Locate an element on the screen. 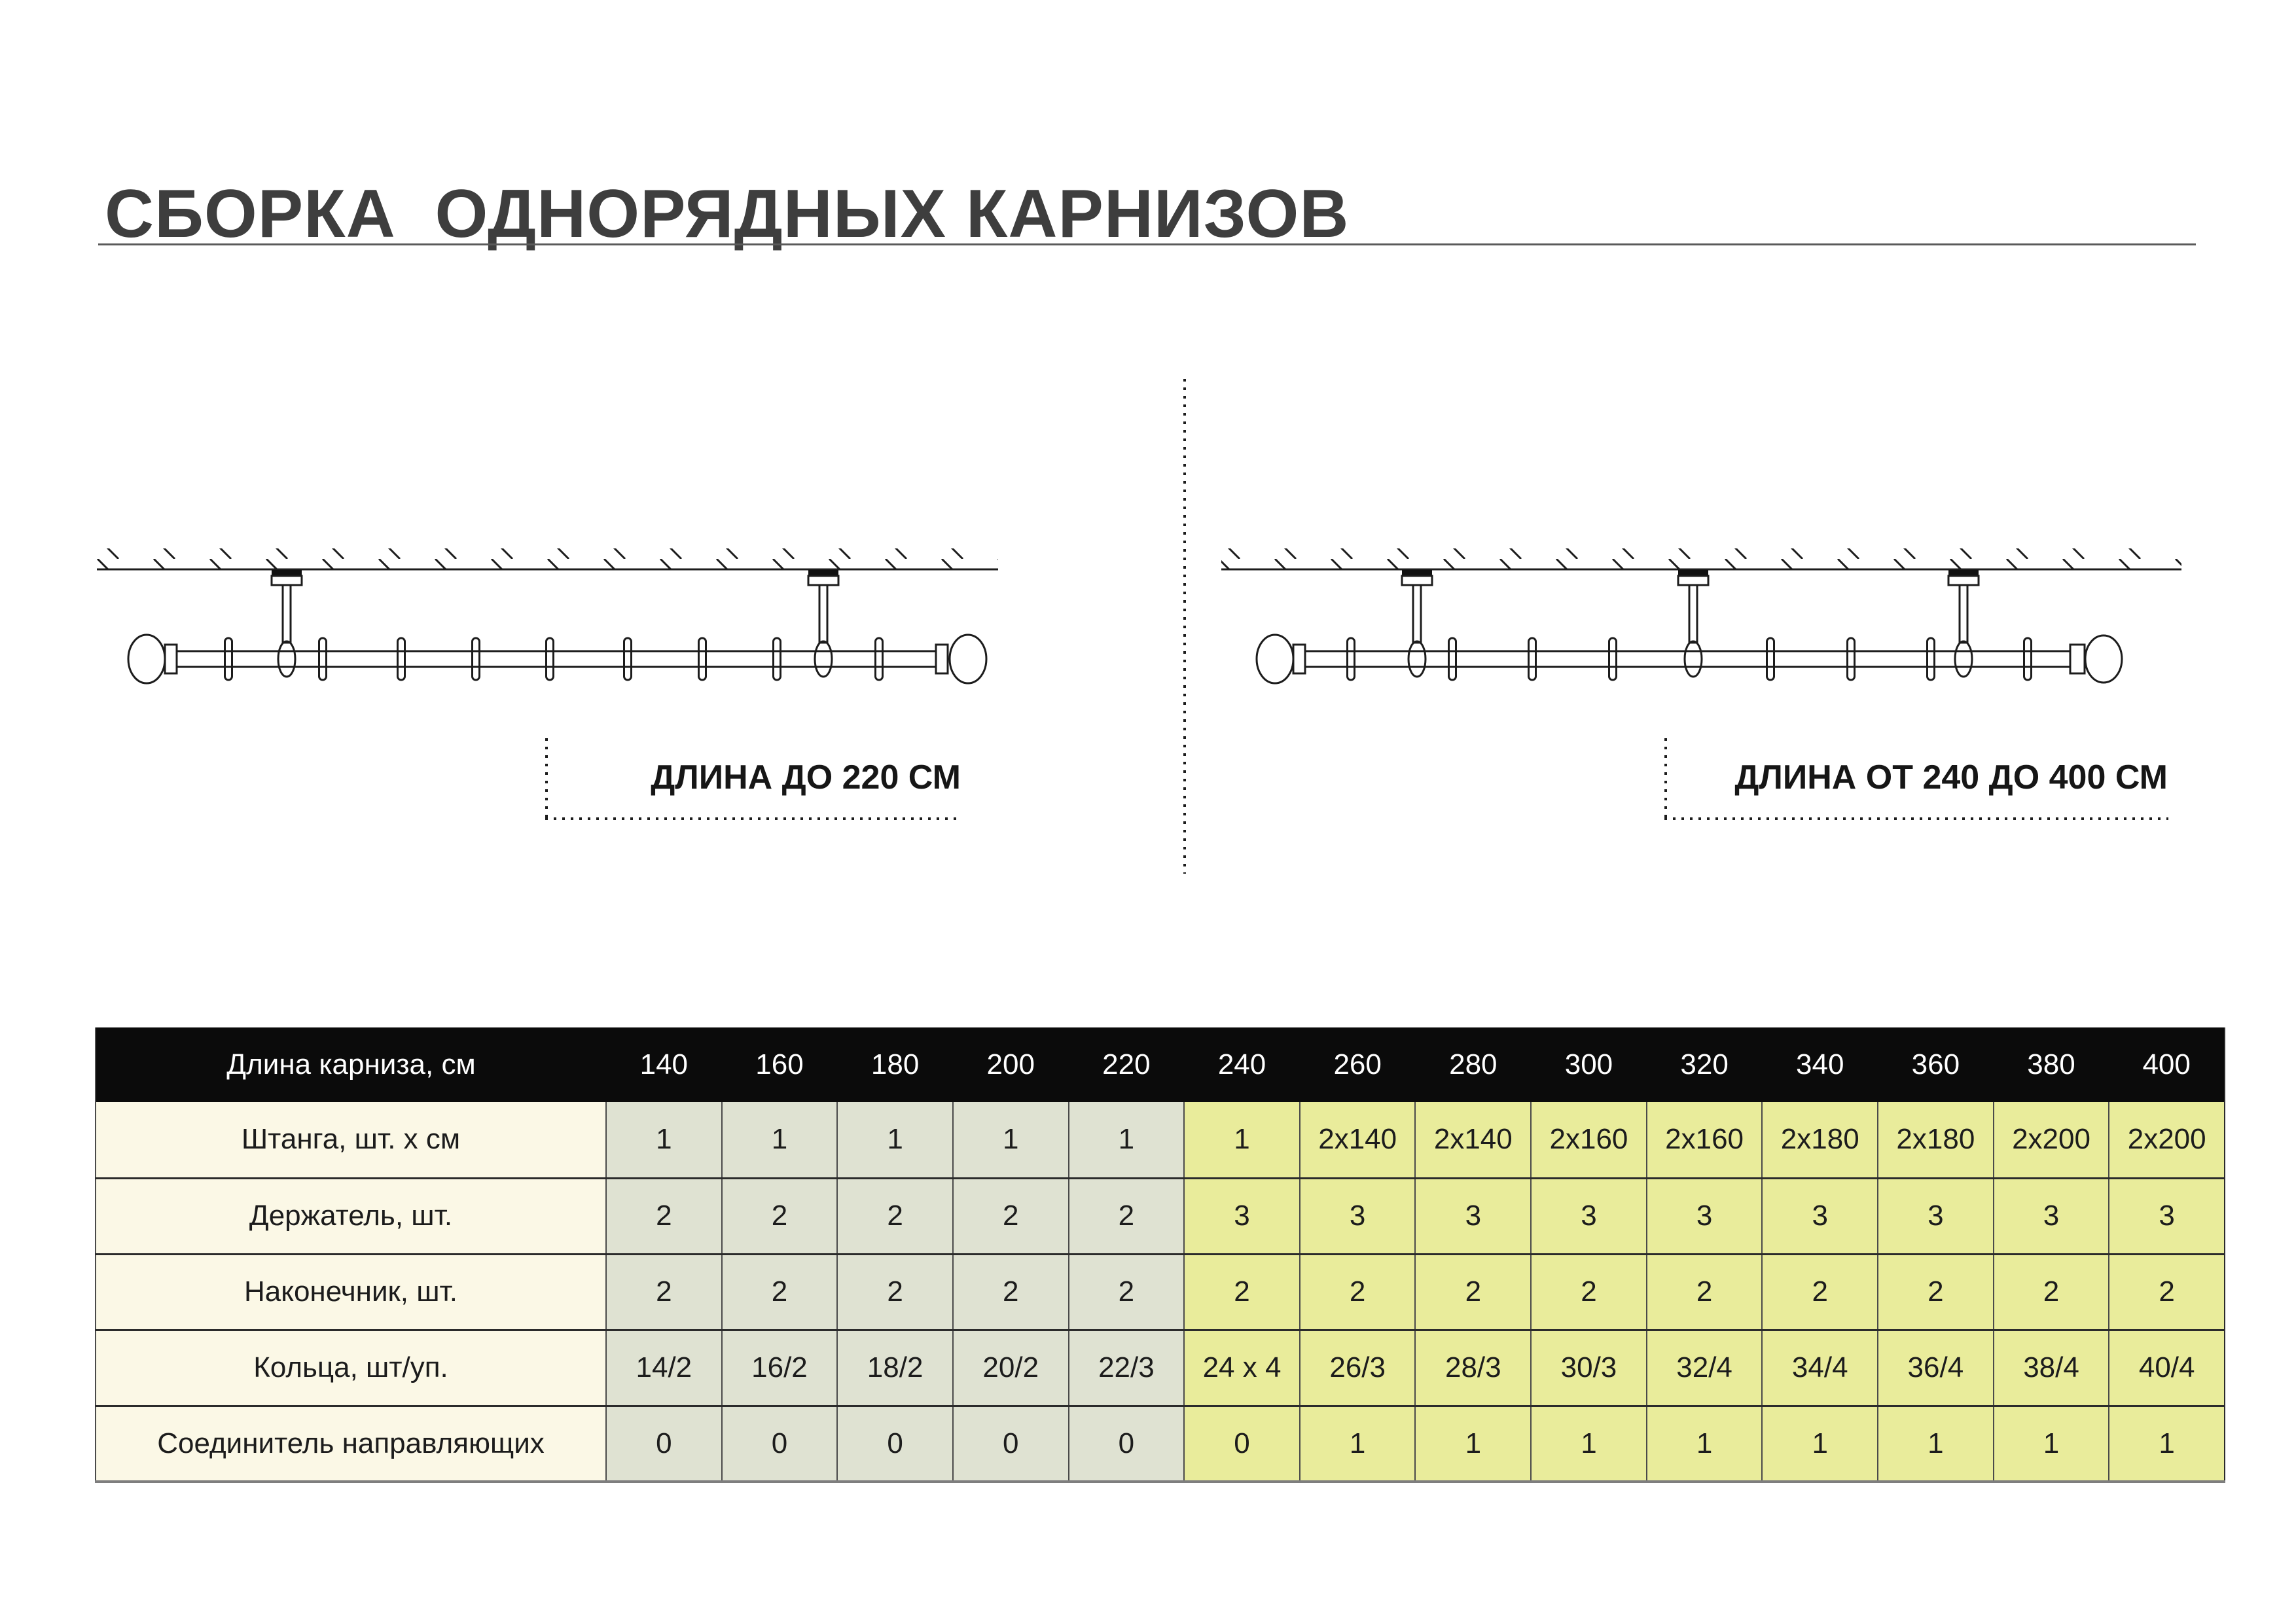 The width and height of the screenshot is (2296, 1623). table-cell: 2х200 is located at coordinates (2166, 1140).